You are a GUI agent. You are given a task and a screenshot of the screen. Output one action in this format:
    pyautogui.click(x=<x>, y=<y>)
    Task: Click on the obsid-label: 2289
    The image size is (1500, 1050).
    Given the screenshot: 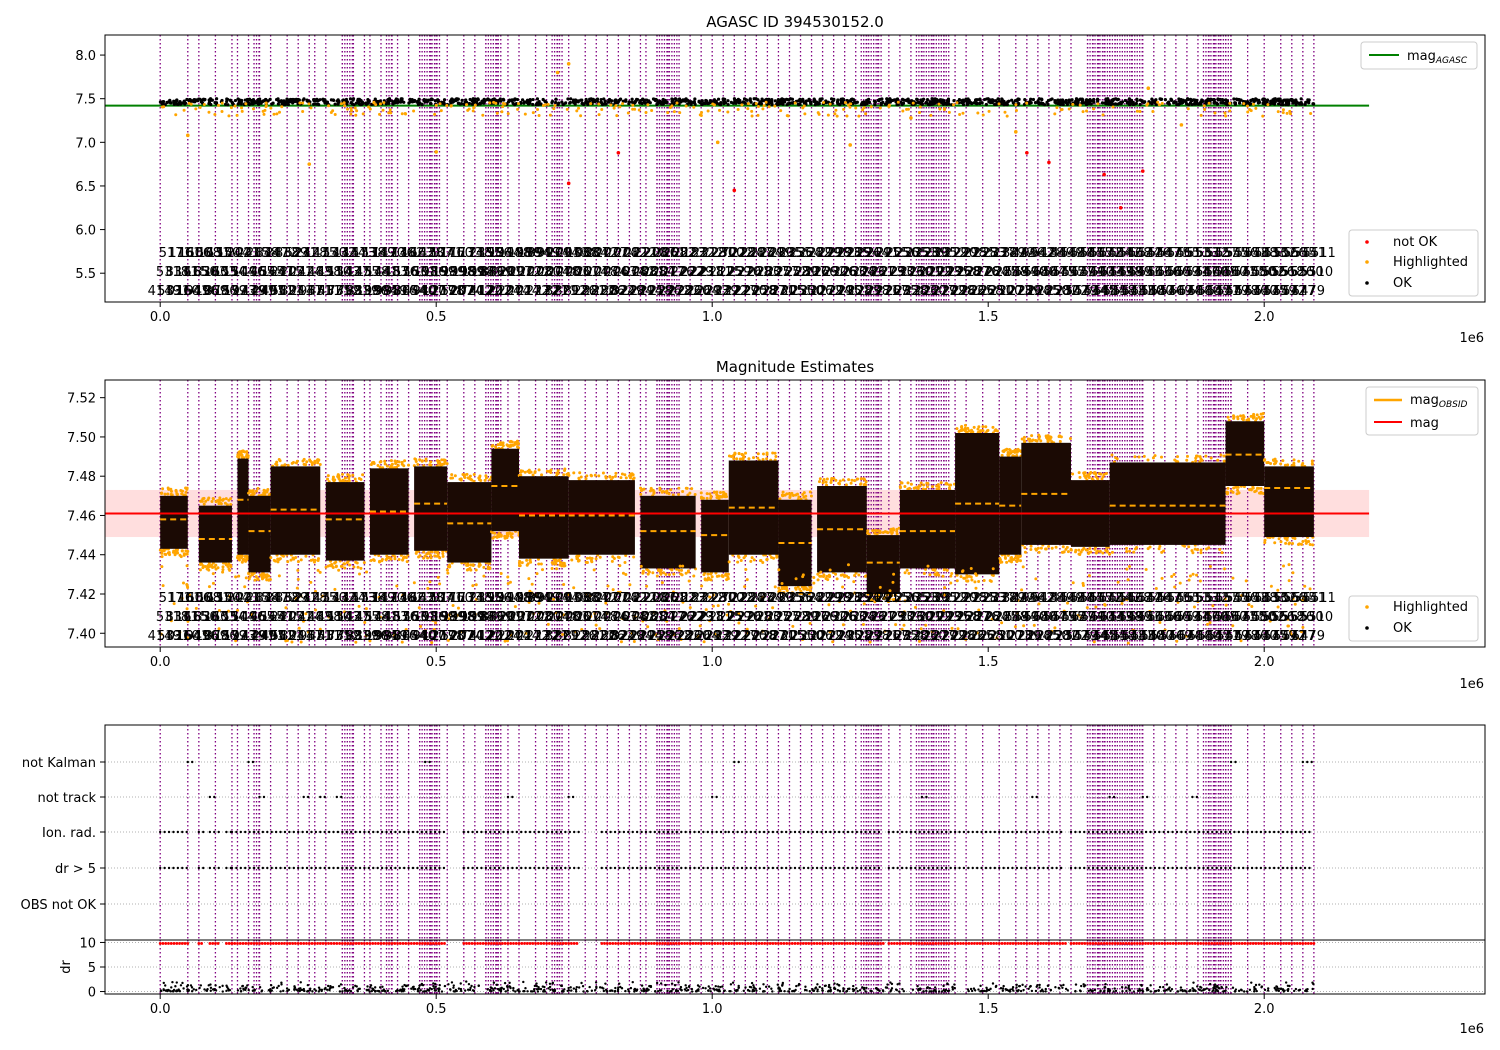 What is the action you would take?
    pyautogui.click(x=931, y=253)
    